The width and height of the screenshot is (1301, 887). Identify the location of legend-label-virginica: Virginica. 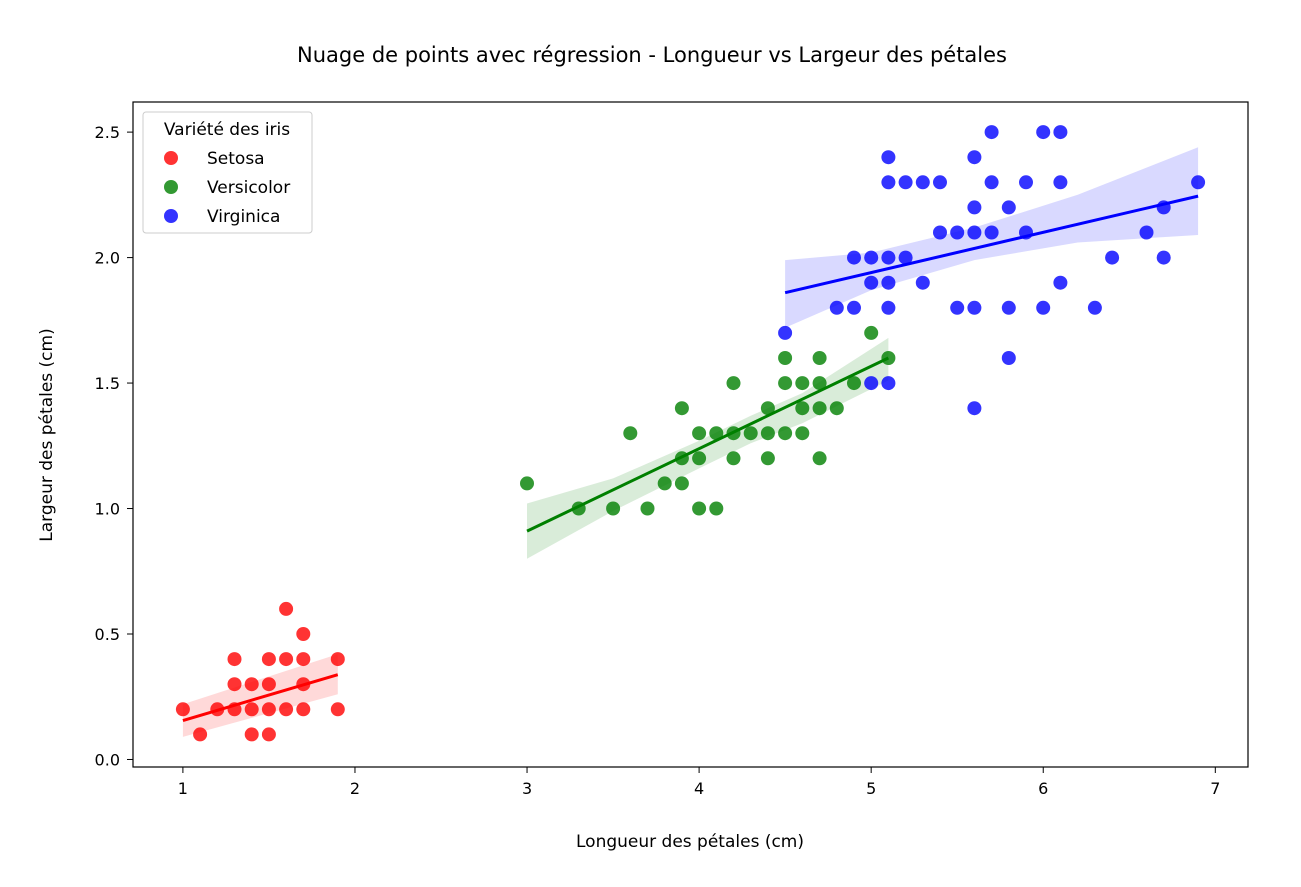
(243, 217).